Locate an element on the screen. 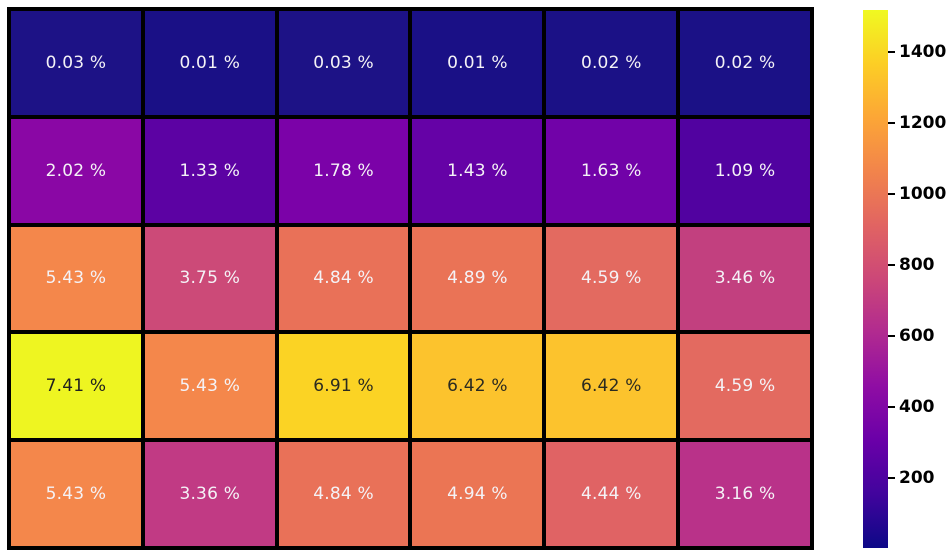  heatmap-cell: 3.36 % is located at coordinates (209, 494).